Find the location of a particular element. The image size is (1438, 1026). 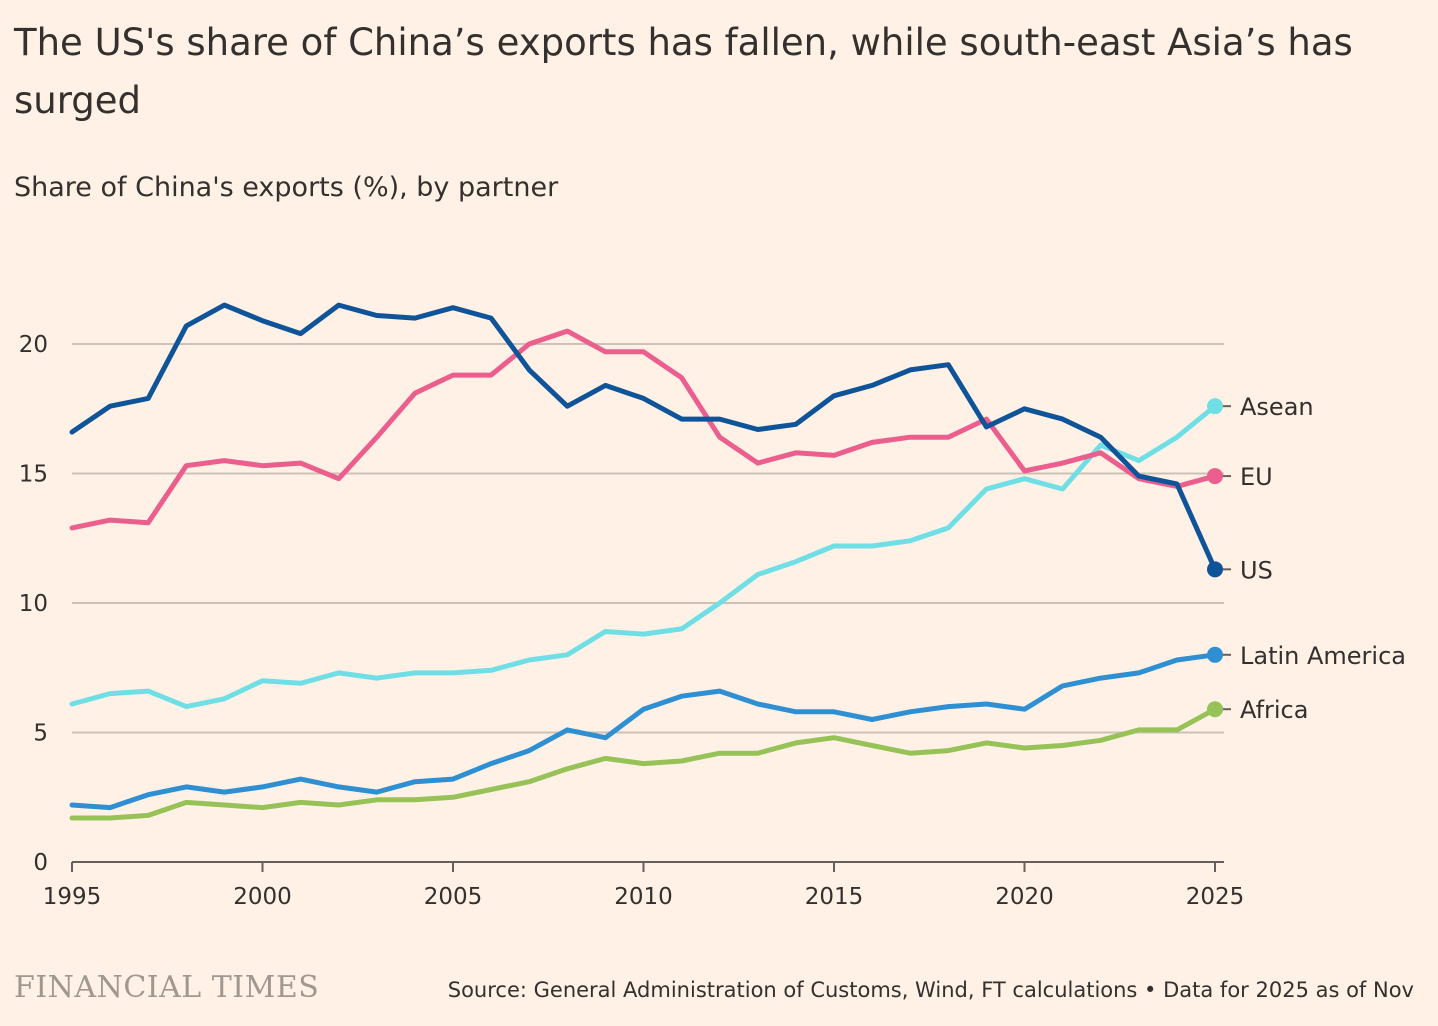

y-tick-label: 10 is located at coordinates (33, 604).